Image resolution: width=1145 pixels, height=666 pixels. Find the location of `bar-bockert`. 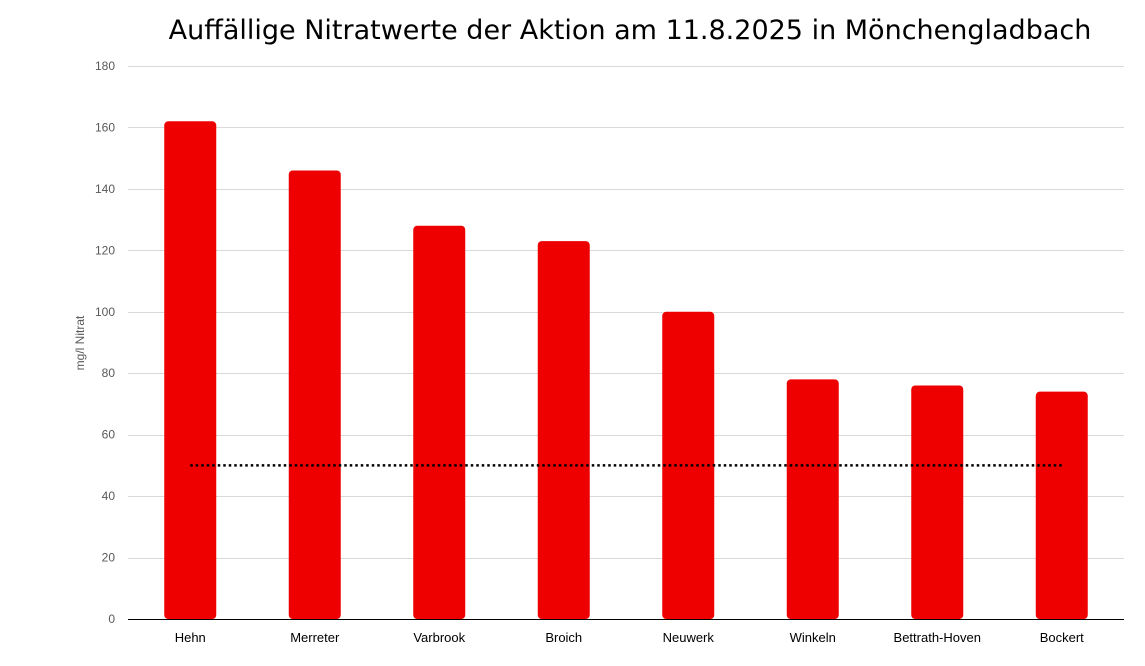

bar-bockert is located at coordinates (1061, 505).